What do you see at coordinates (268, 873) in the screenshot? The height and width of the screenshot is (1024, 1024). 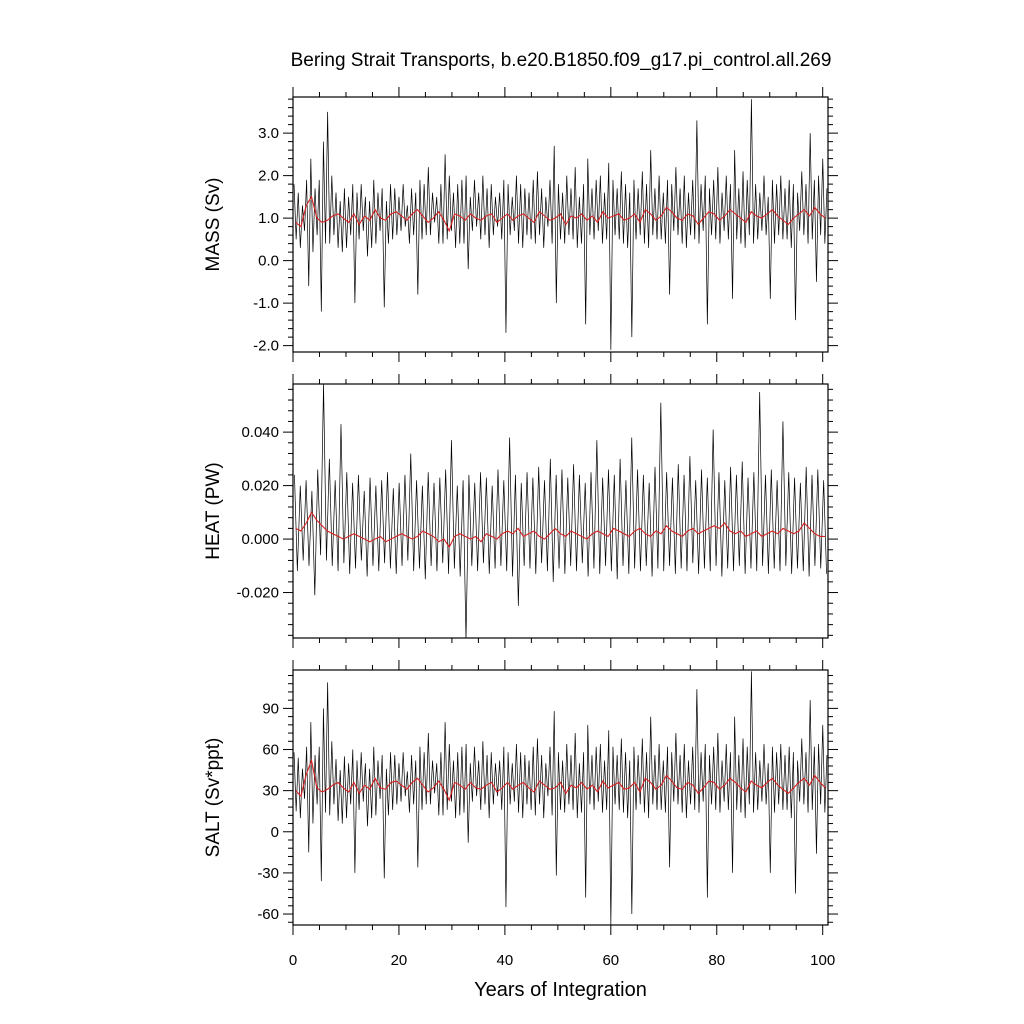 I see `y-tick-label-salt: -30` at bounding box center [268, 873].